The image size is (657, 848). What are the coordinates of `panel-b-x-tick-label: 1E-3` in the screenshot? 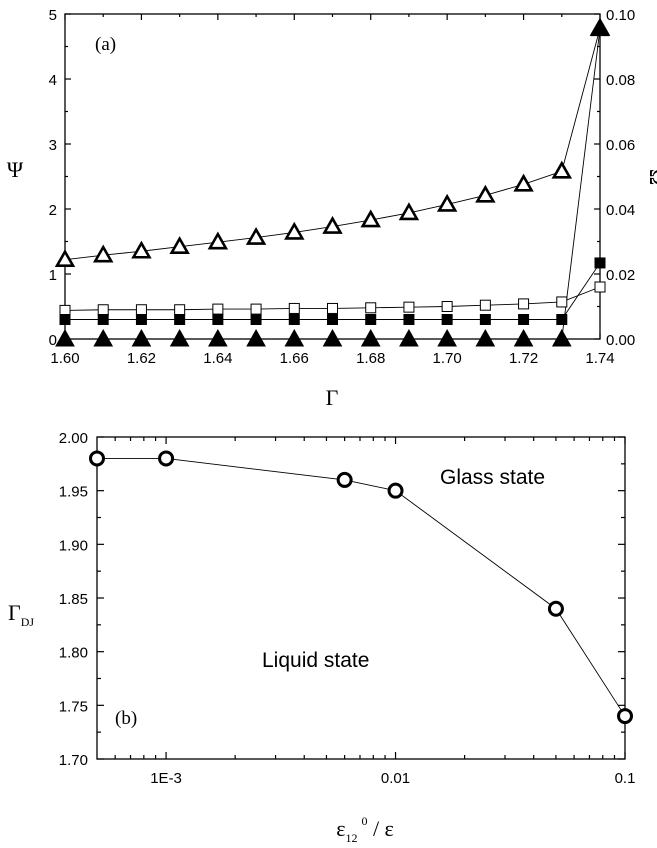 It's located at (166, 778).